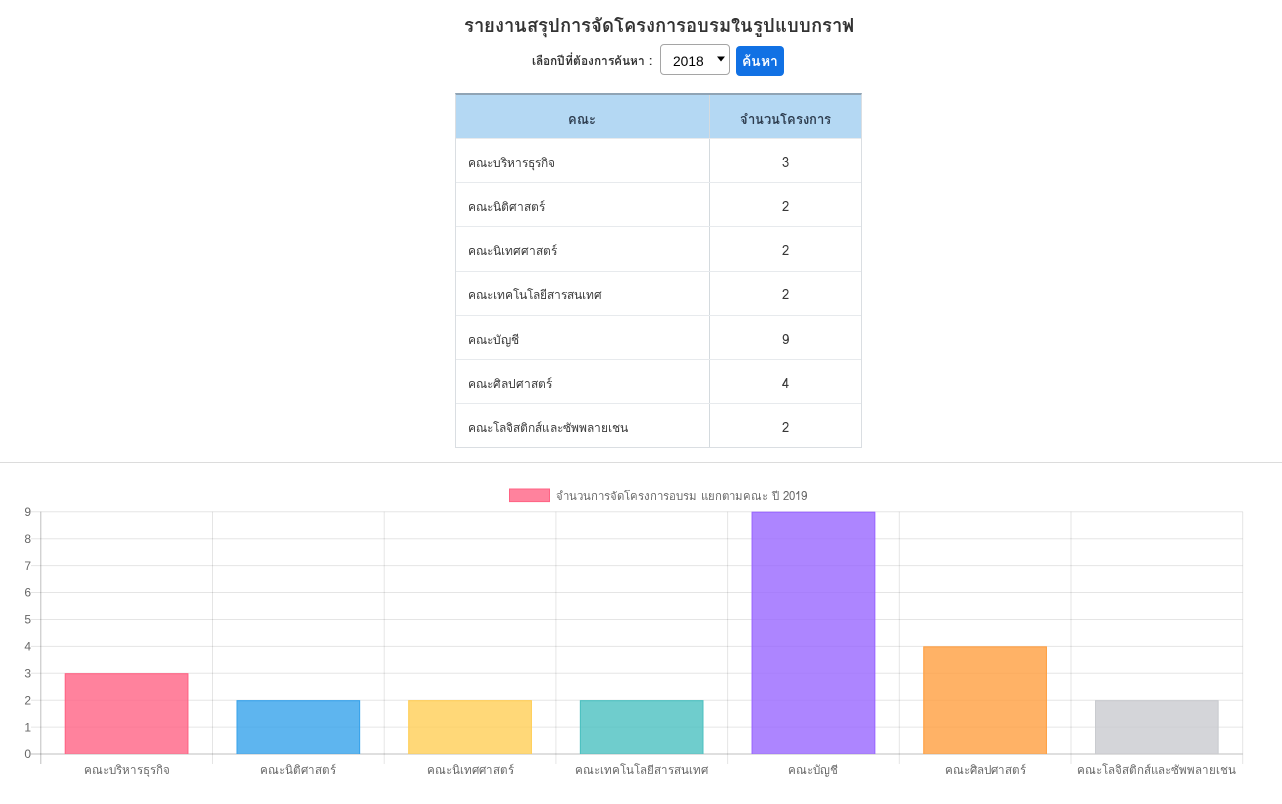 Image resolution: width=1282 pixels, height=804 pixels. I want to click on svg-text: 9, so click(27, 512).